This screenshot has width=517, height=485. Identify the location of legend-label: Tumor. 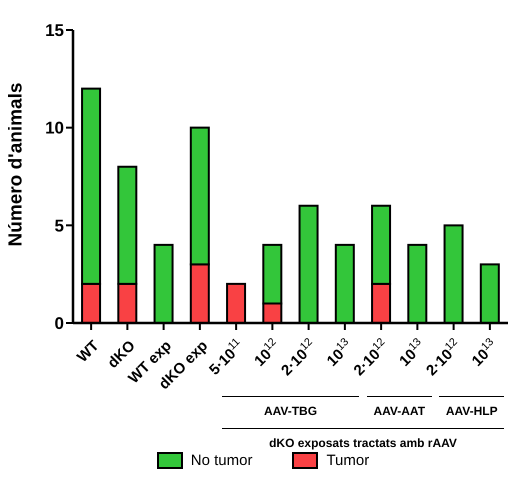
(348, 460).